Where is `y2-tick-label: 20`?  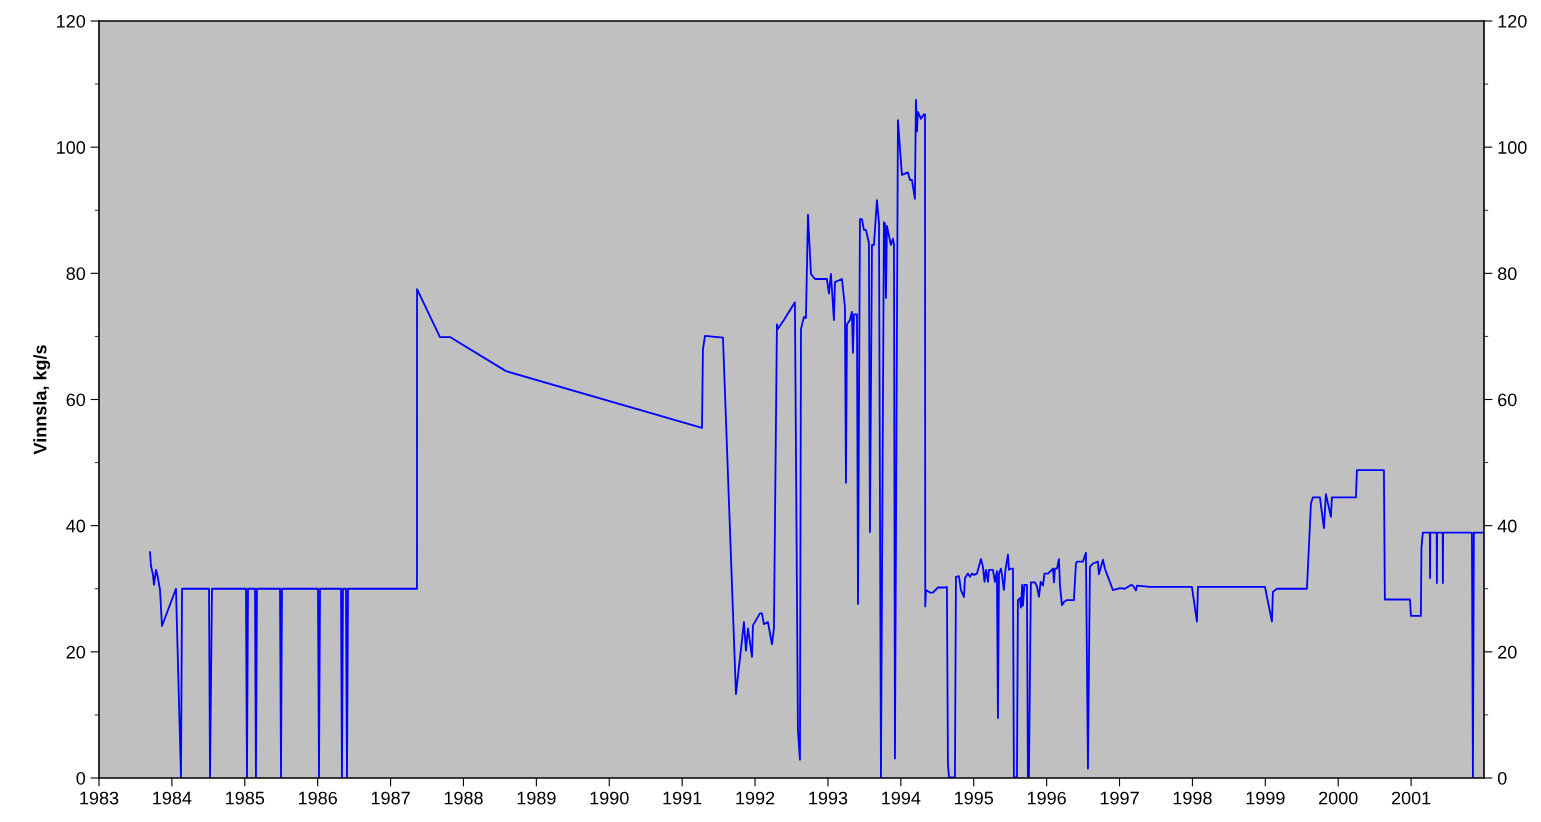 y2-tick-label: 20 is located at coordinates (1507, 652).